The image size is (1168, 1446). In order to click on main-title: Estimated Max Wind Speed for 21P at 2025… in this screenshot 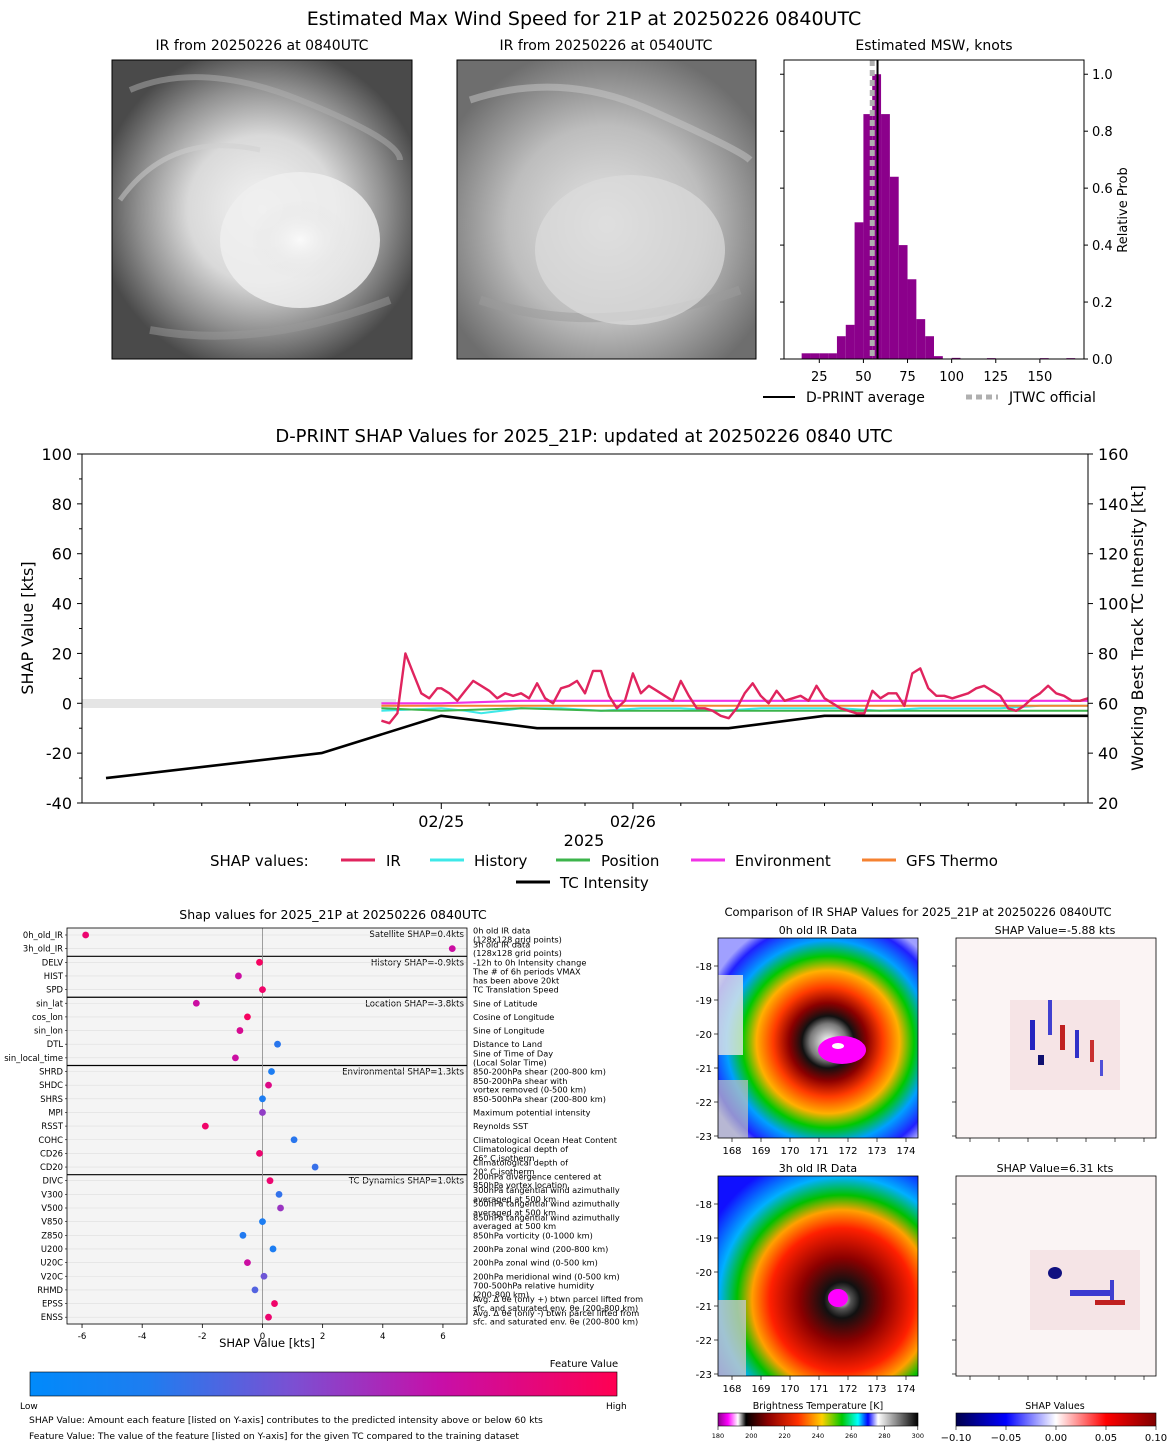, I will do `click(584, 19)`.